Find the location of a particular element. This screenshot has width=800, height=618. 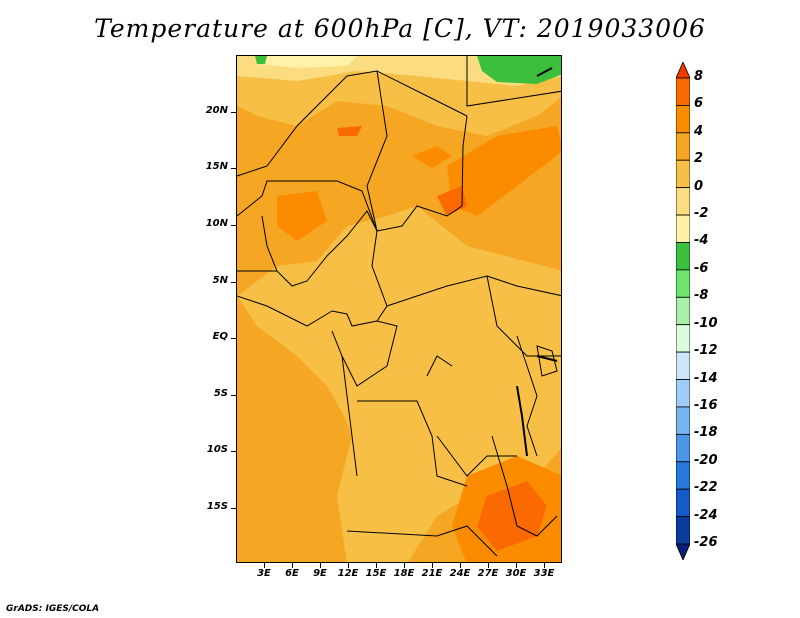

colorbar-label: 6 is located at coordinates (699, 104).